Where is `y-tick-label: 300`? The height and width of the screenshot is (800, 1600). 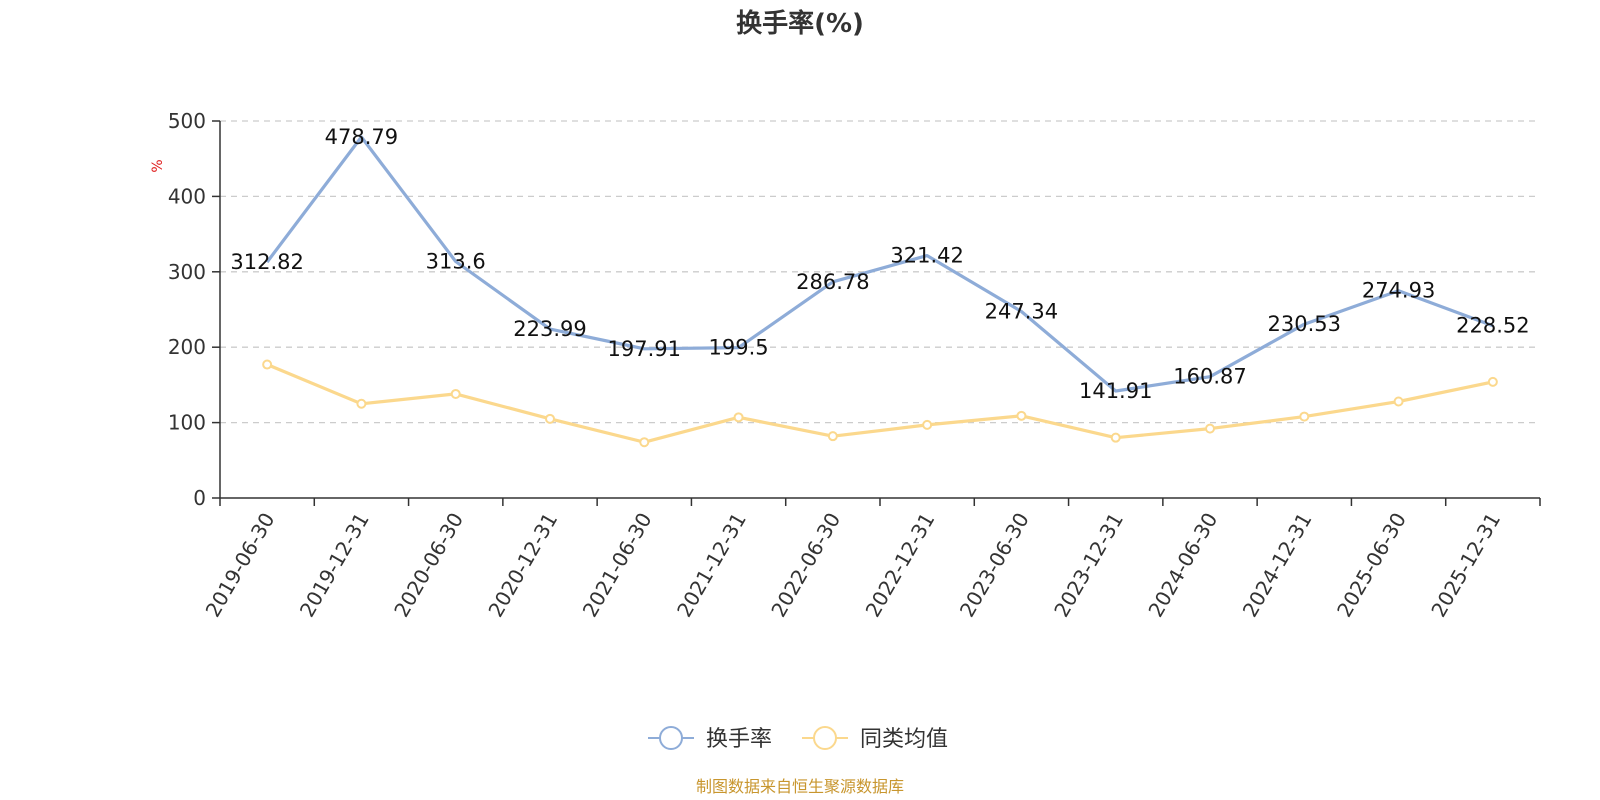 y-tick-label: 300 is located at coordinates (187, 272).